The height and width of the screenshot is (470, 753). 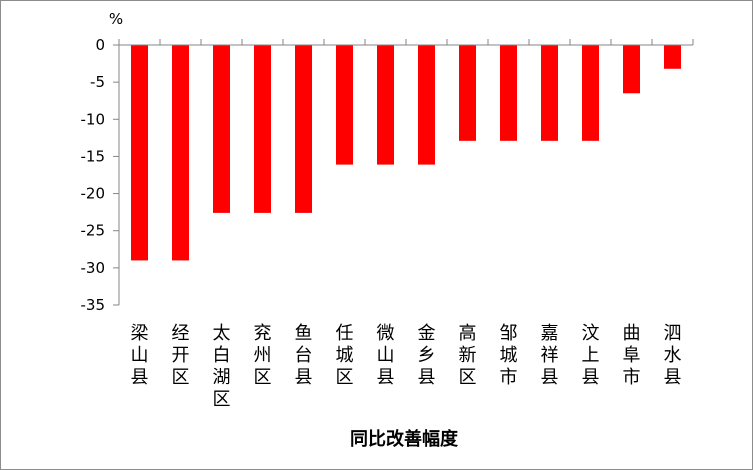 I want to click on y-tick-label: -15, so click(x=93, y=156).